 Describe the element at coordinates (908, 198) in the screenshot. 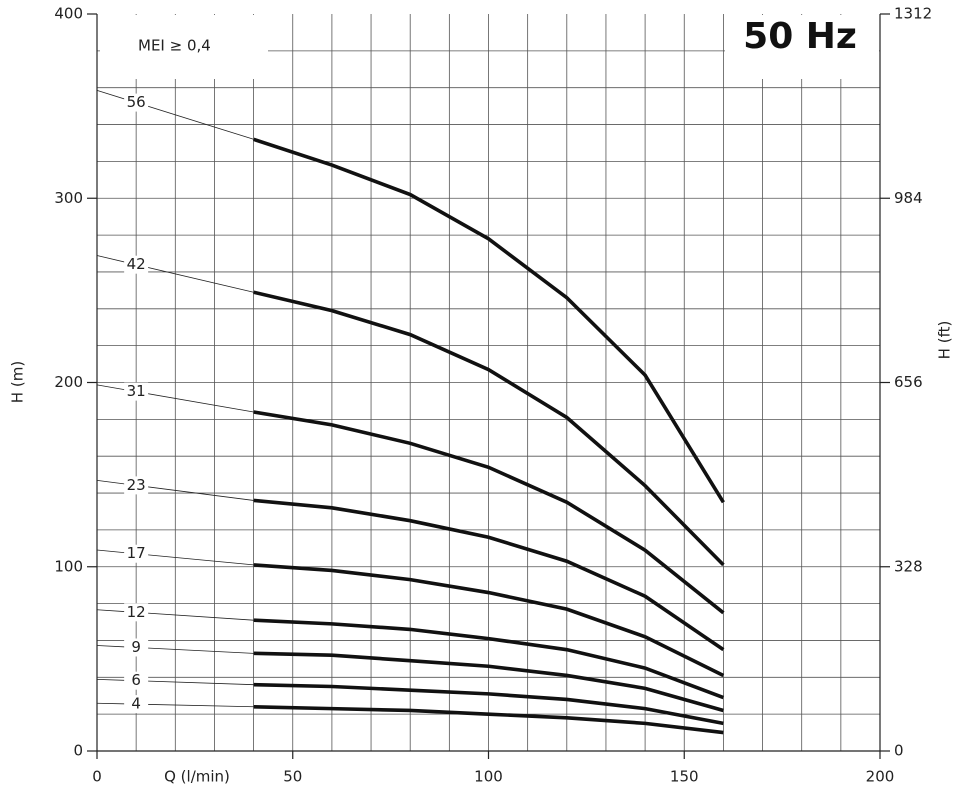

I see `y2-tick-label: 984` at that location.